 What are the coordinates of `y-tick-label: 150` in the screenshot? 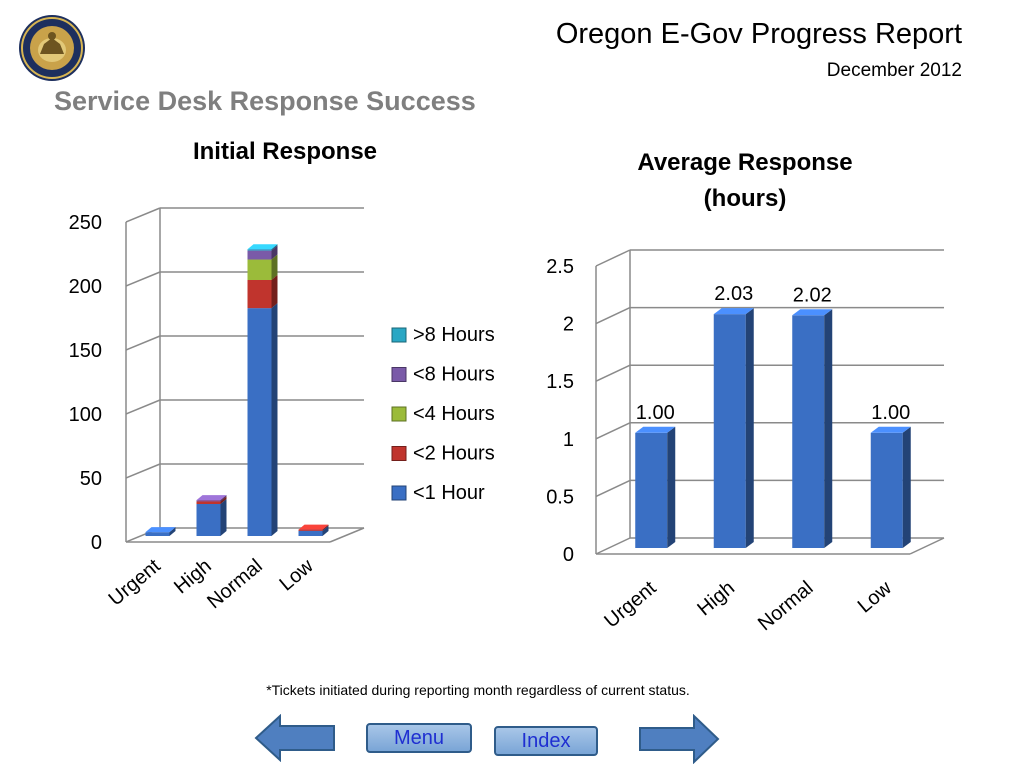 It's located at (85, 351).